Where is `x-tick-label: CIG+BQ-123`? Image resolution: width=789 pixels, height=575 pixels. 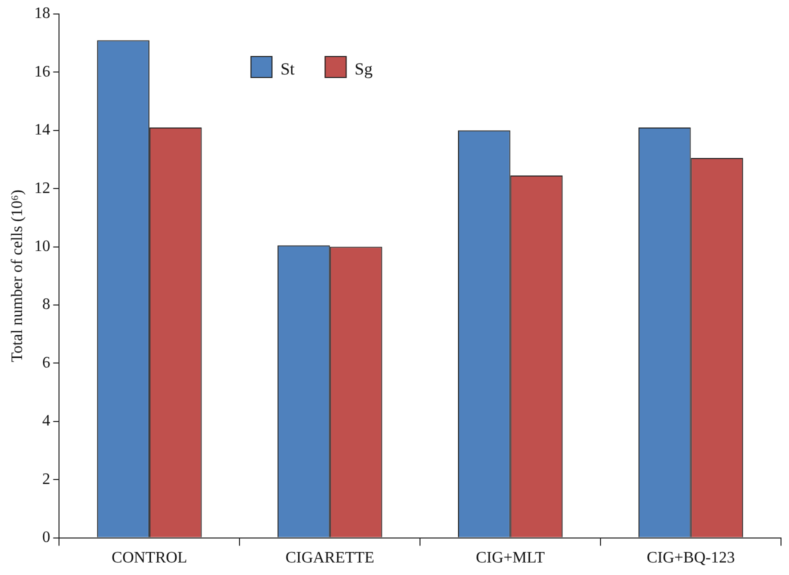
x-tick-label: CIG+BQ-123 is located at coordinates (690, 558).